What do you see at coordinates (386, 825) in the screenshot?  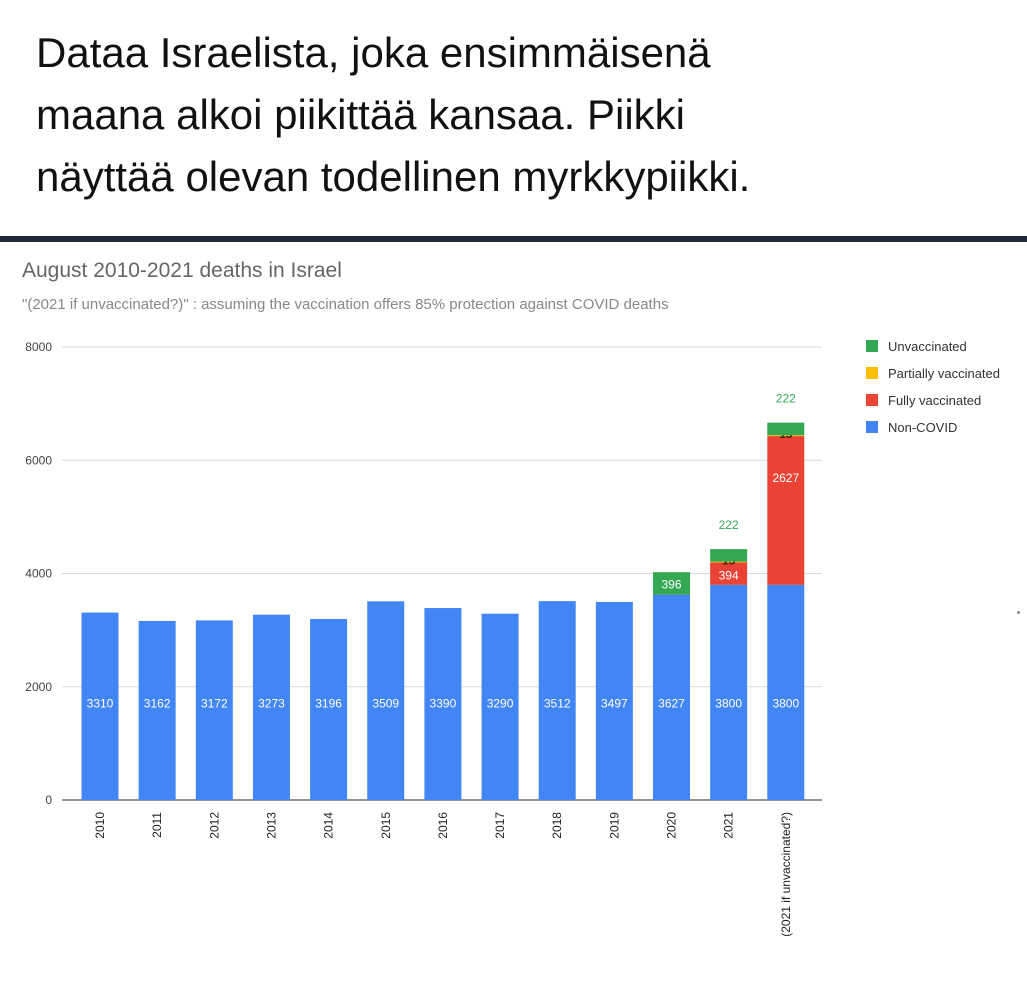 I see `x-tick-label: 2015` at bounding box center [386, 825].